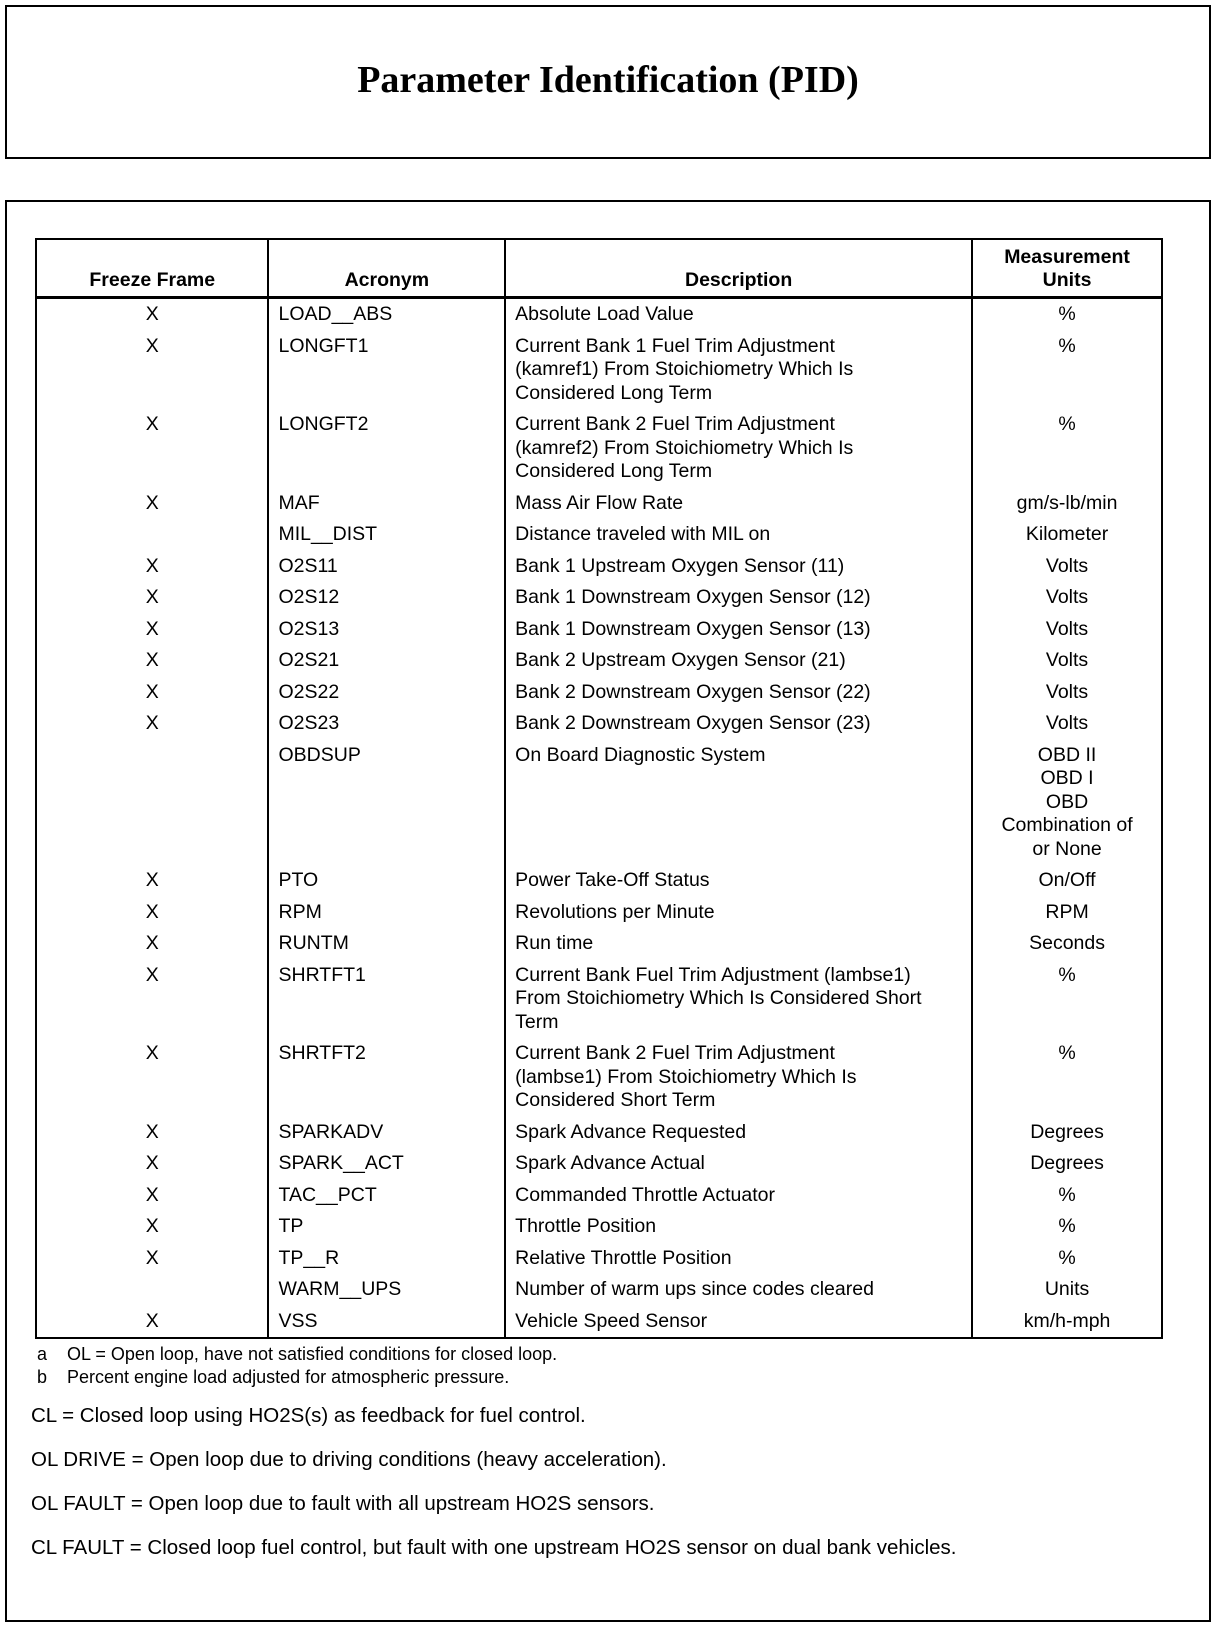 The width and height of the screenshot is (1216, 1628). Describe the element at coordinates (739, 1322) in the screenshot. I see `description-cell: Vehicle Speed Sensor` at that location.